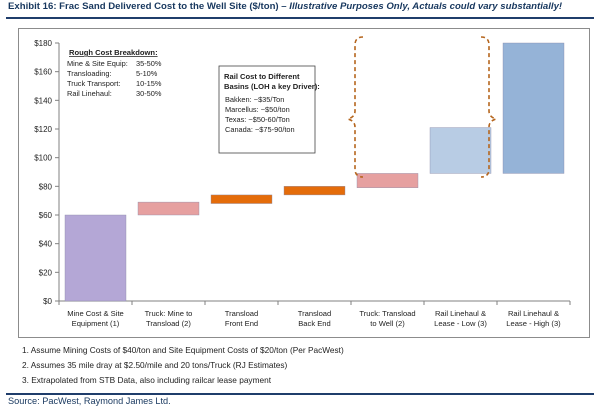  What do you see at coordinates (354, 107) in the screenshot?
I see `left-bracket` at bounding box center [354, 107].